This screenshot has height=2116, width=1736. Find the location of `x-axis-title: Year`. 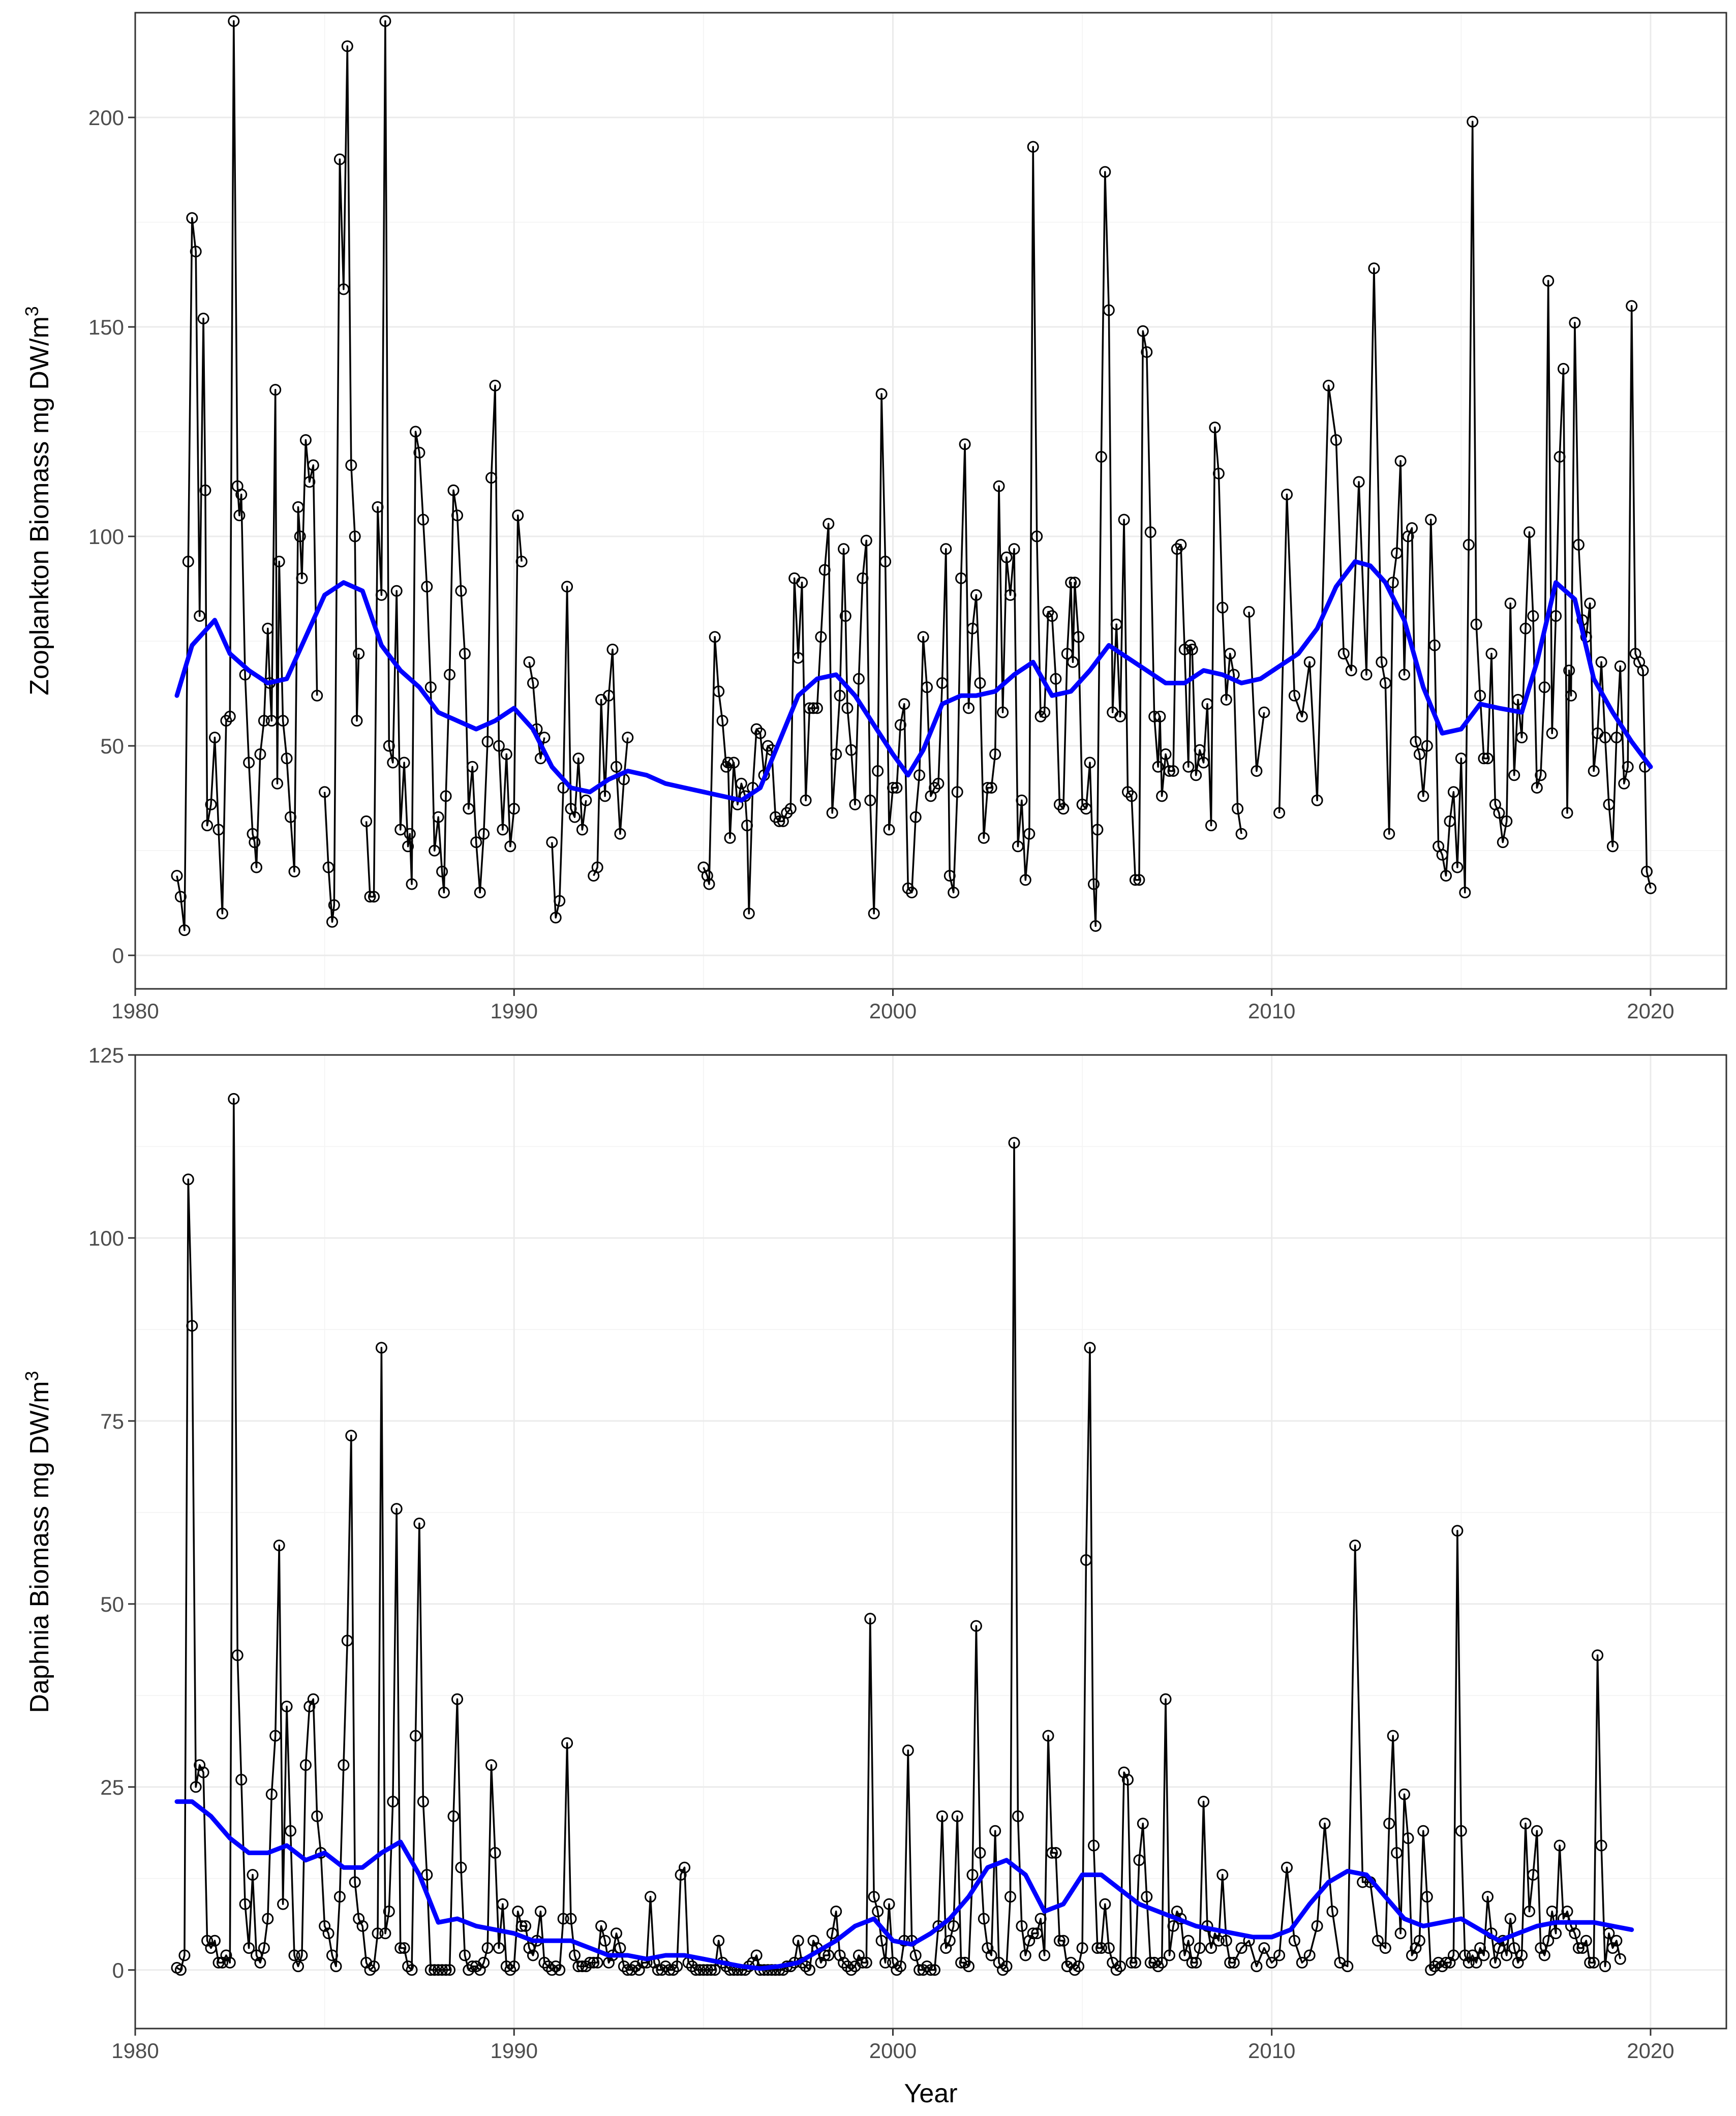

x-axis-title: Year is located at coordinates (930, 2094).